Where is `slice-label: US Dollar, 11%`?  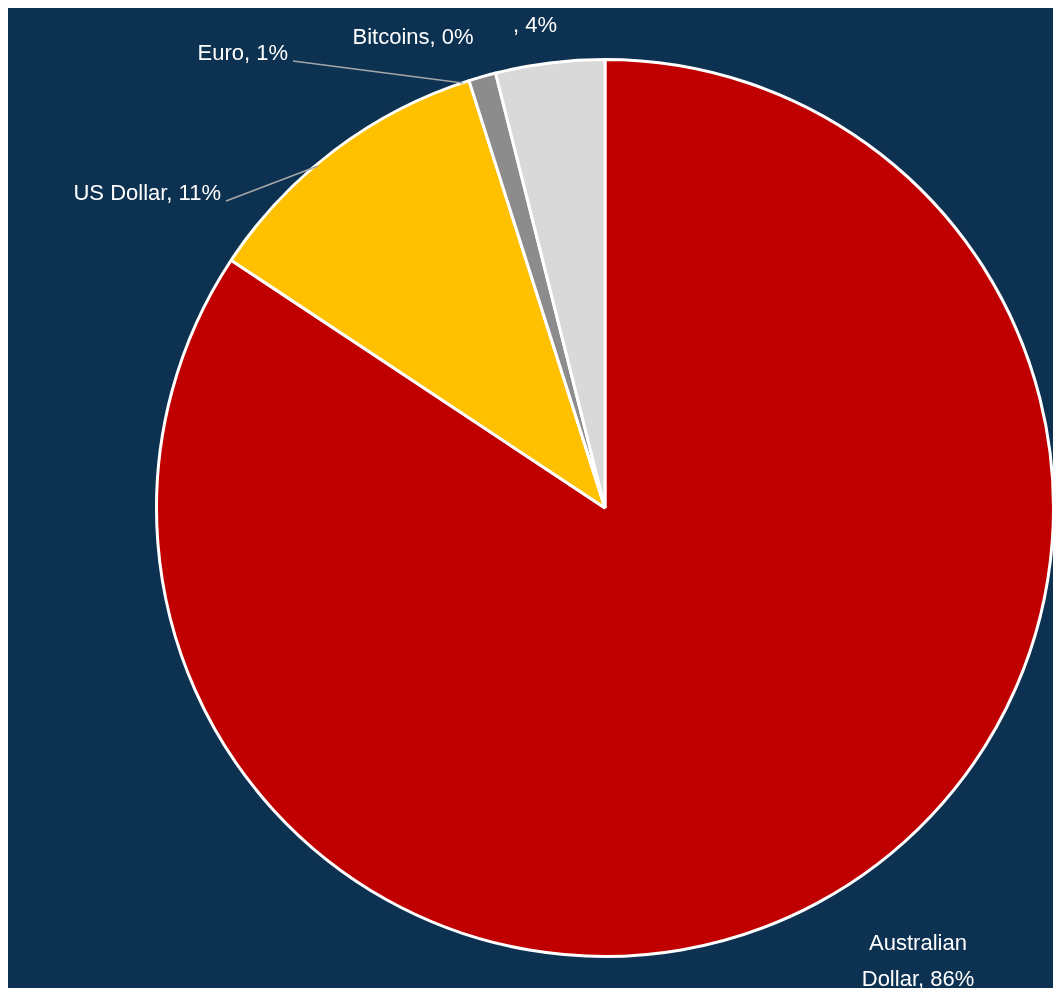
slice-label: US Dollar, 11% is located at coordinates (147, 193).